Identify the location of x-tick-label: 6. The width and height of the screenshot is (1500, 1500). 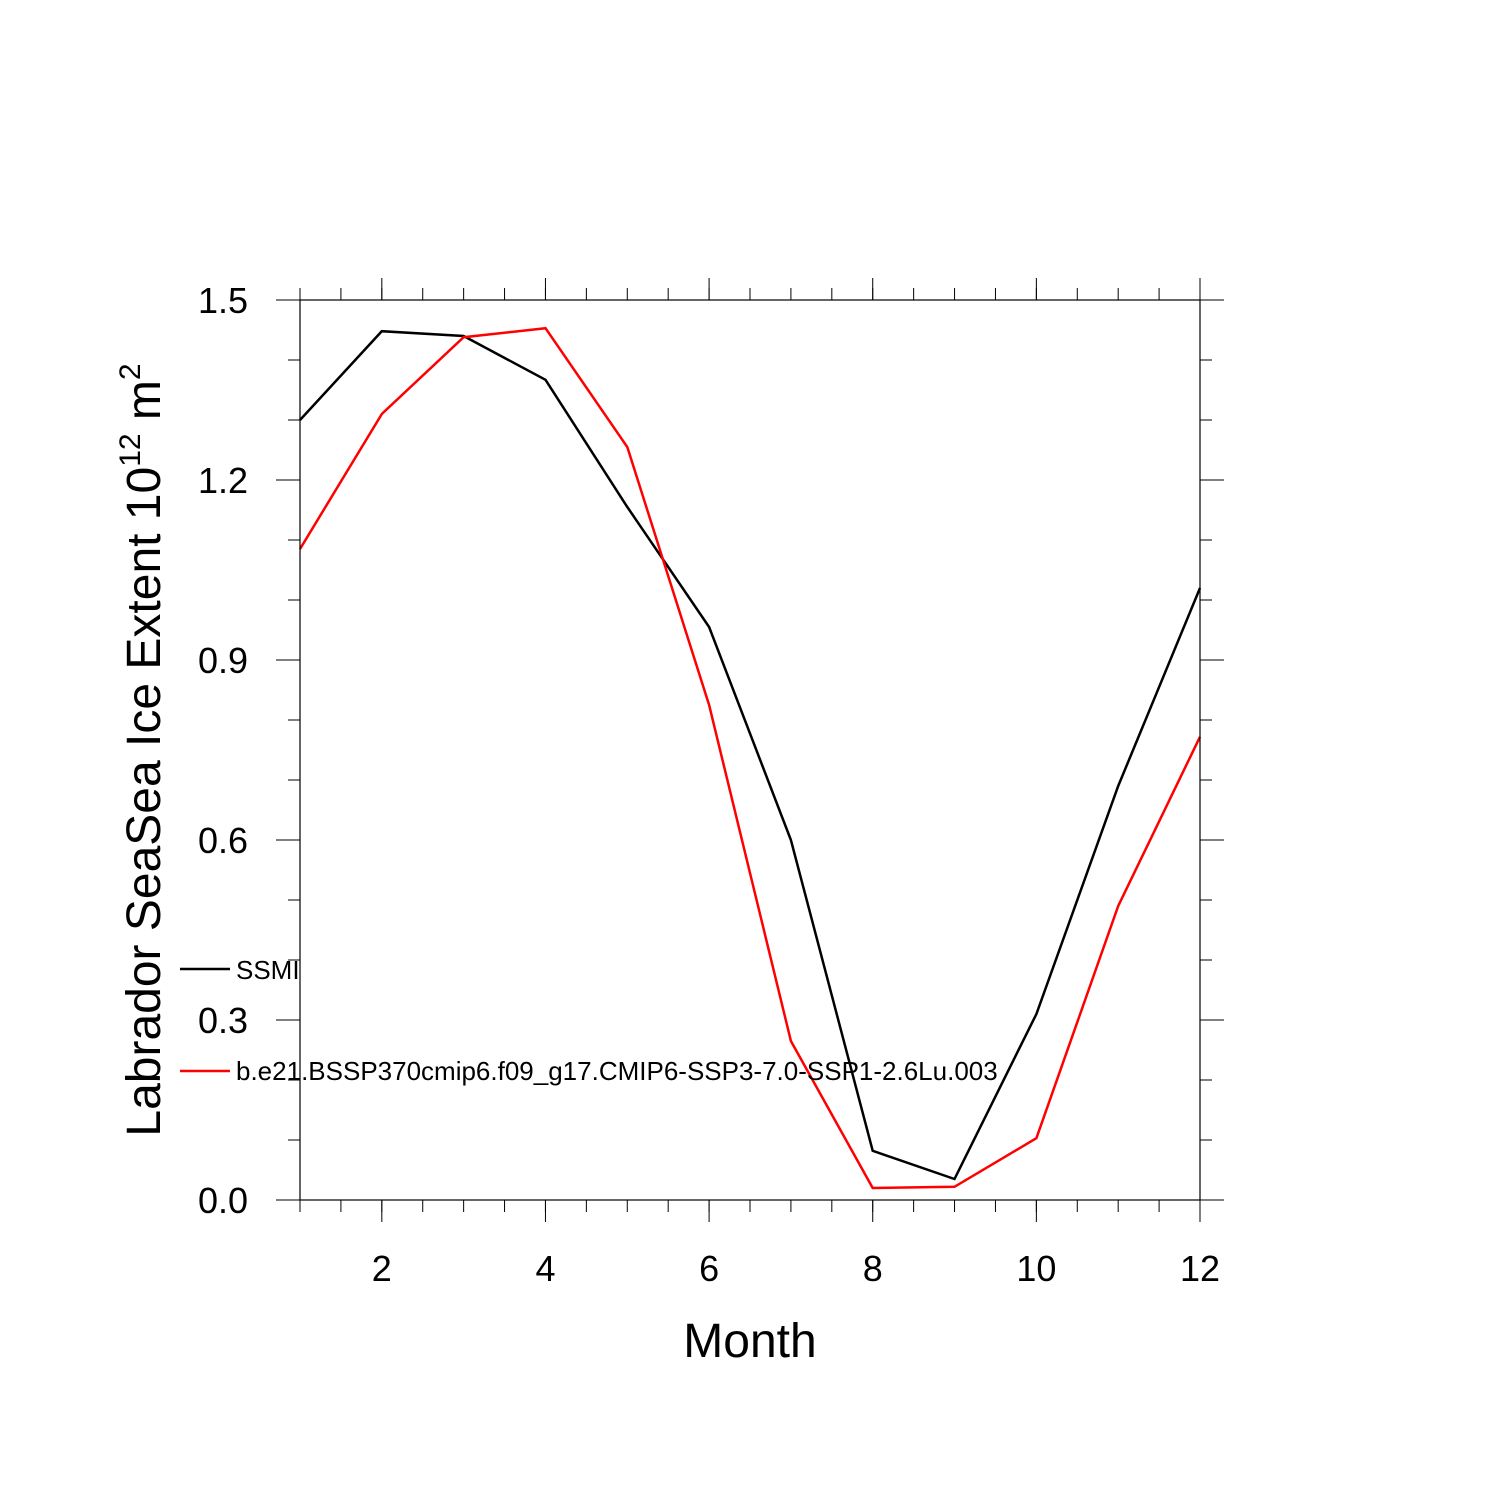
(709, 1268).